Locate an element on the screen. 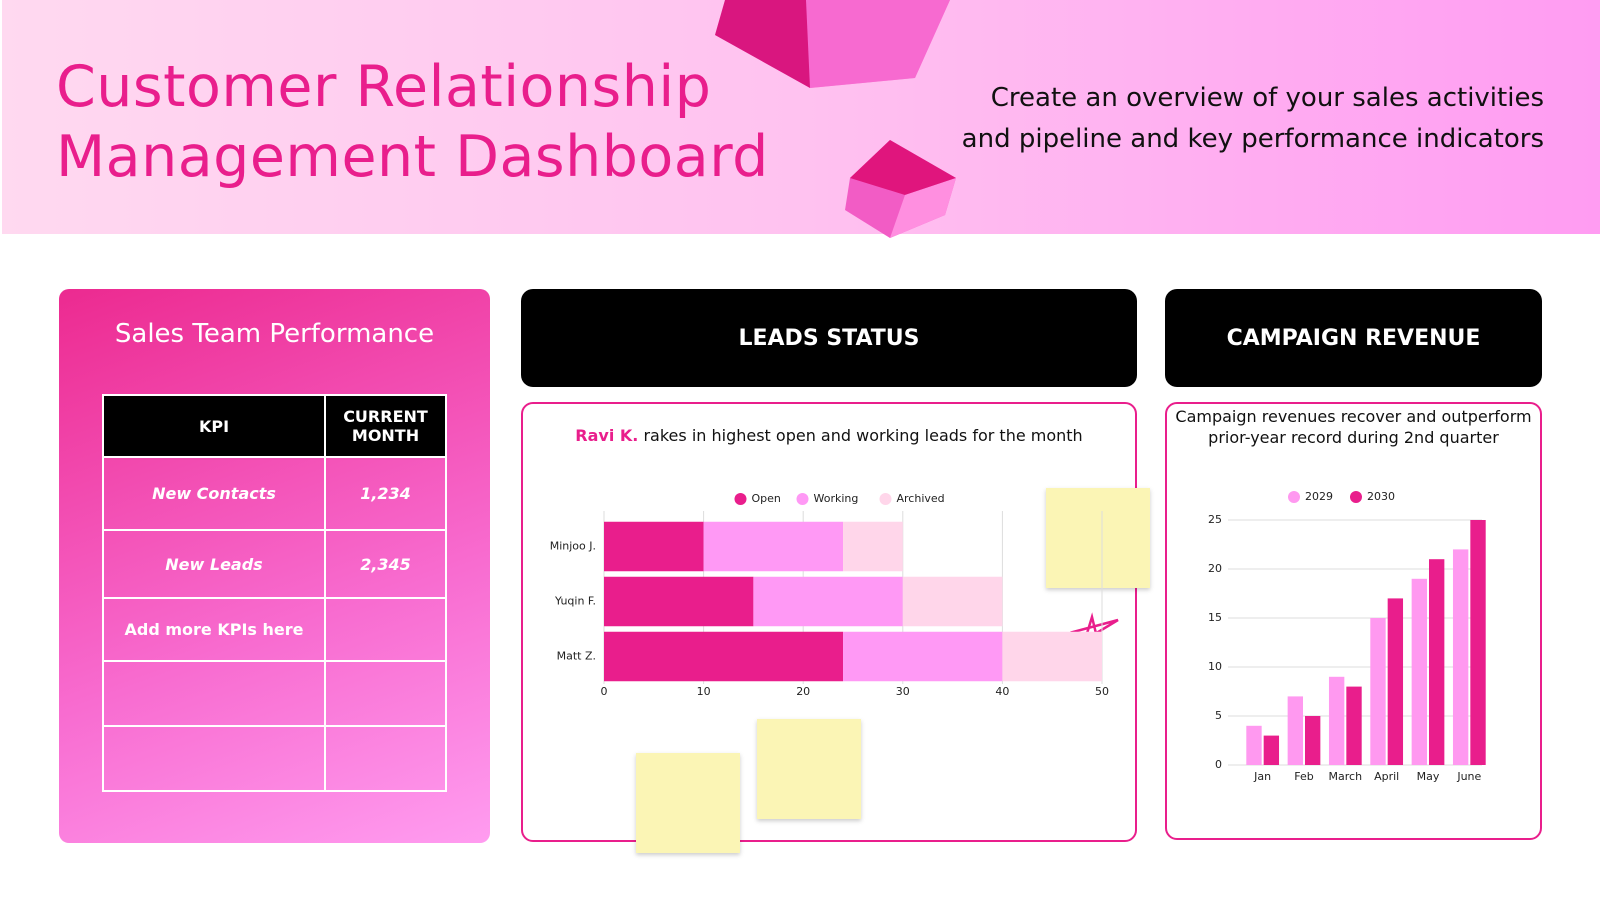 The height and width of the screenshot is (900, 1600). chart-title: LEADS STATUS is located at coordinates (829, 338).